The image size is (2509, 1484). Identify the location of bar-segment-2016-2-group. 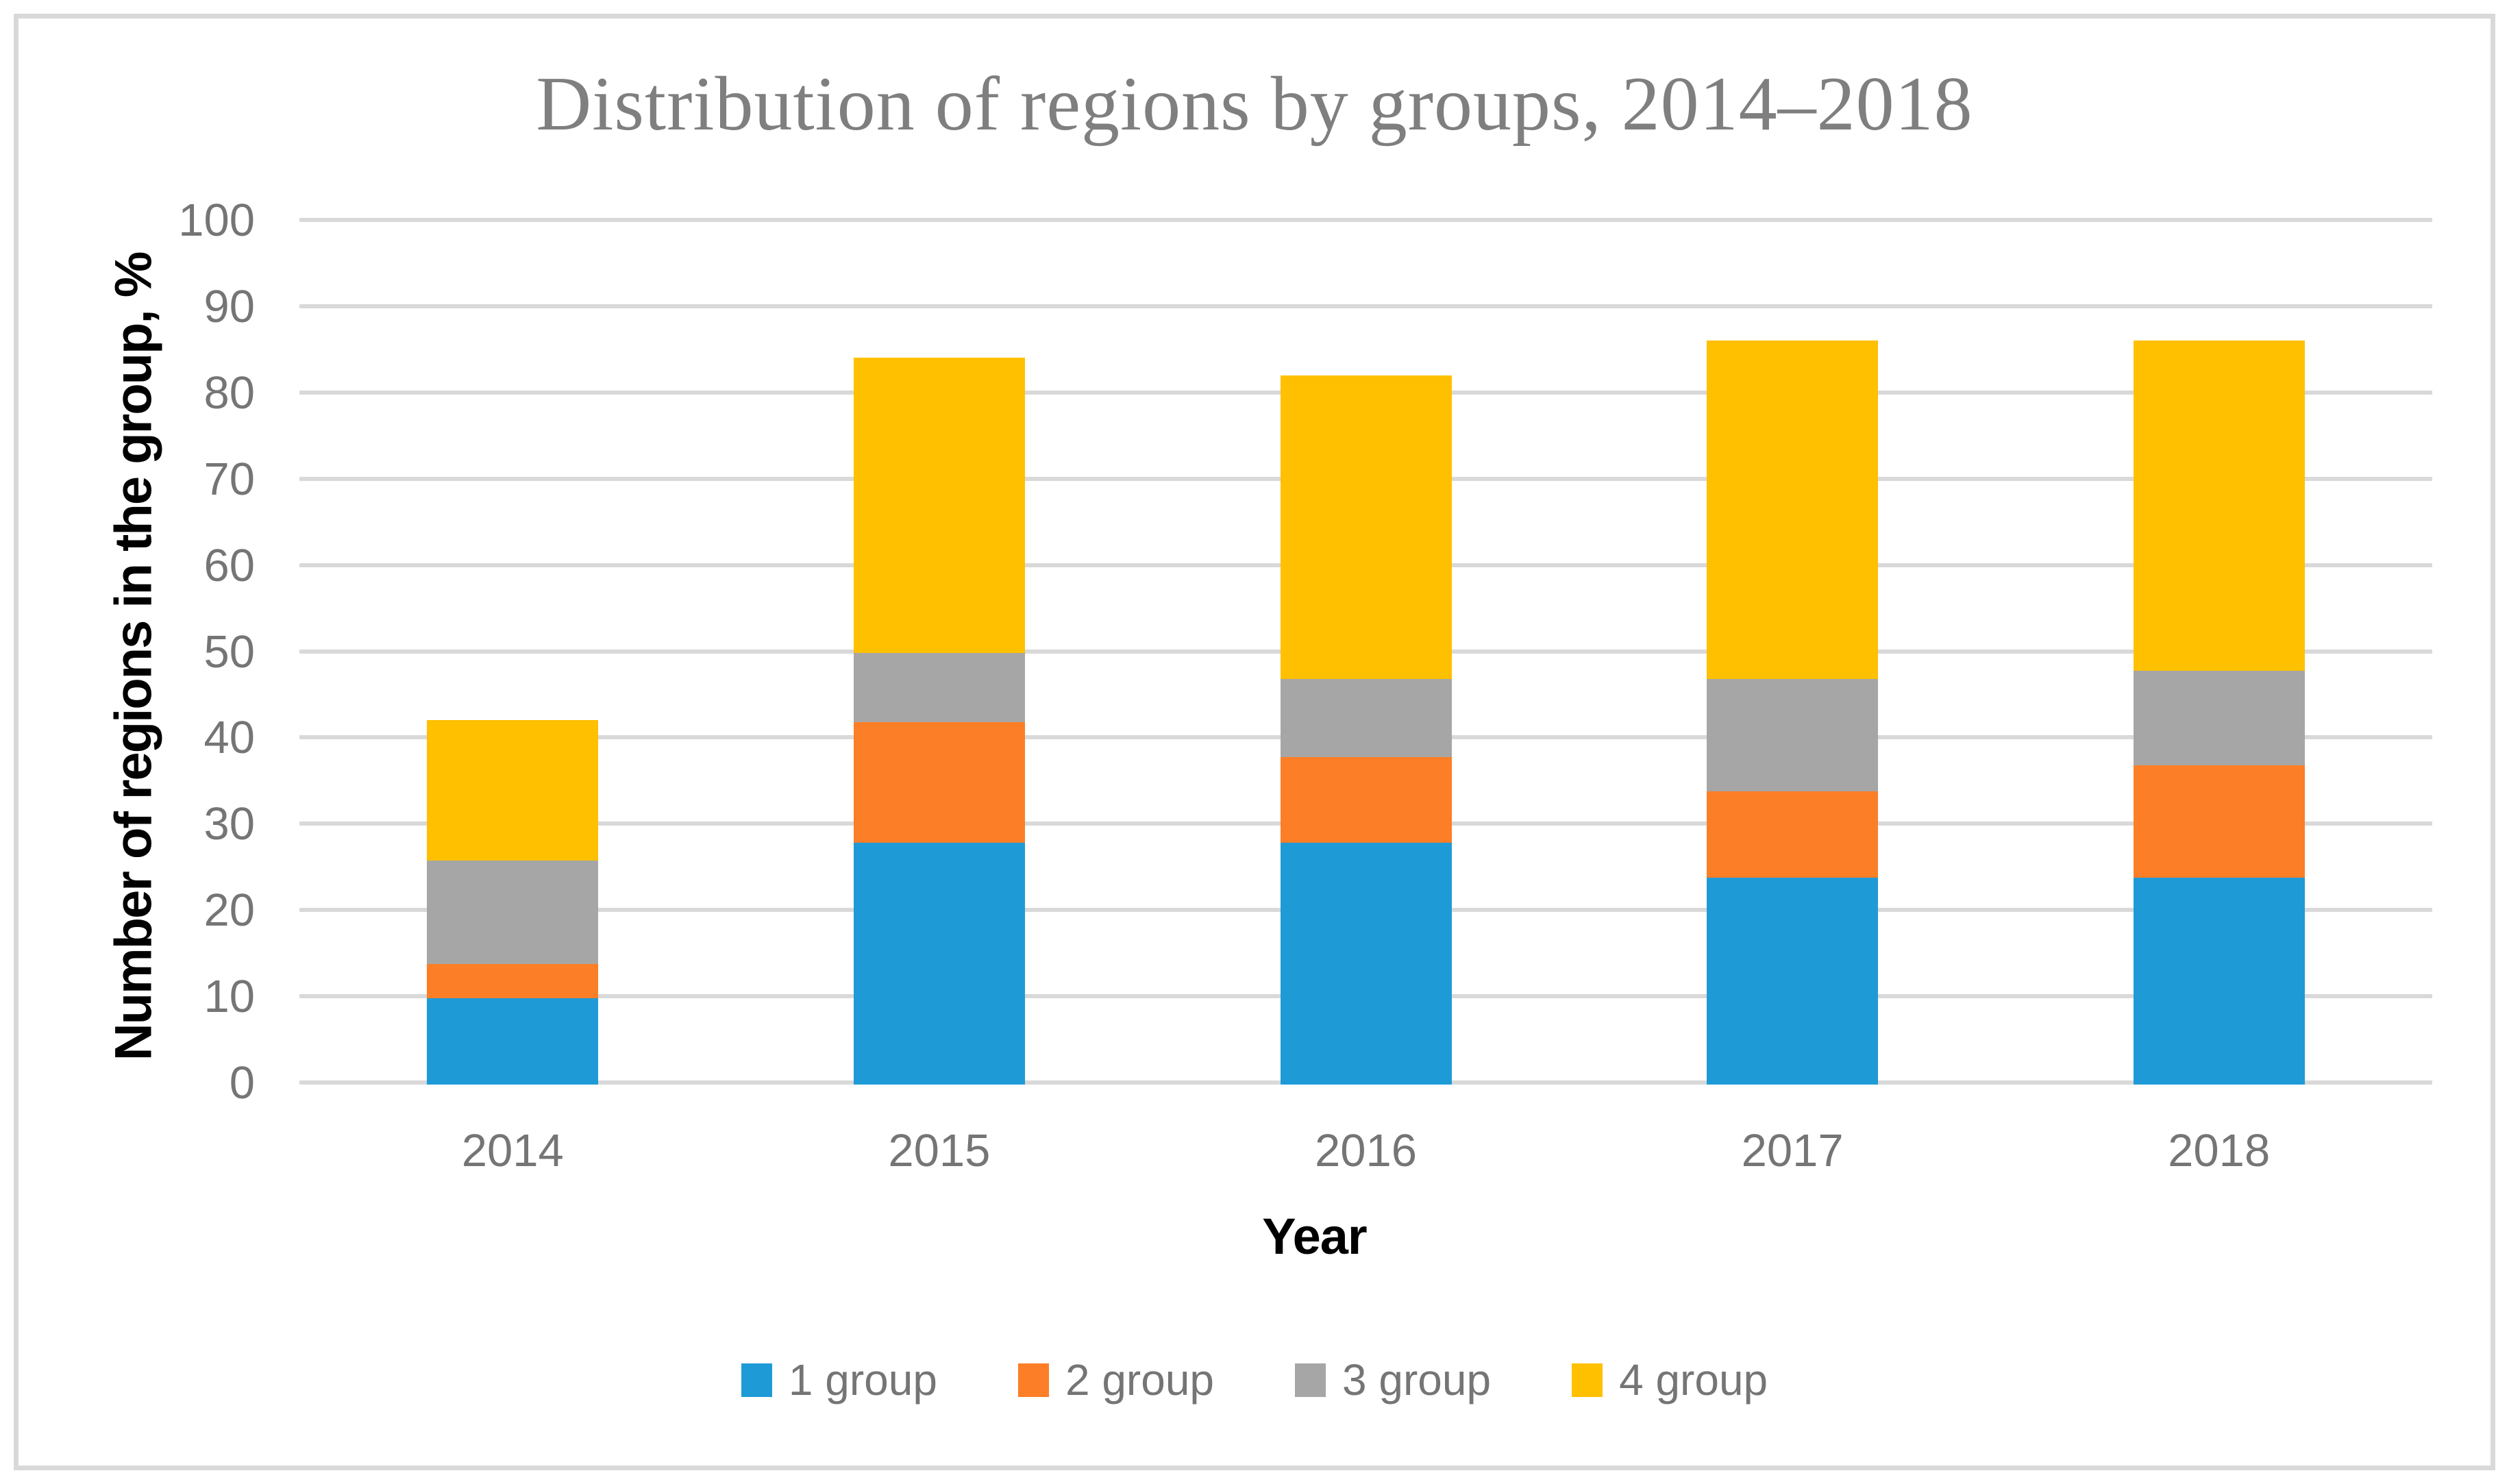
(1366, 798).